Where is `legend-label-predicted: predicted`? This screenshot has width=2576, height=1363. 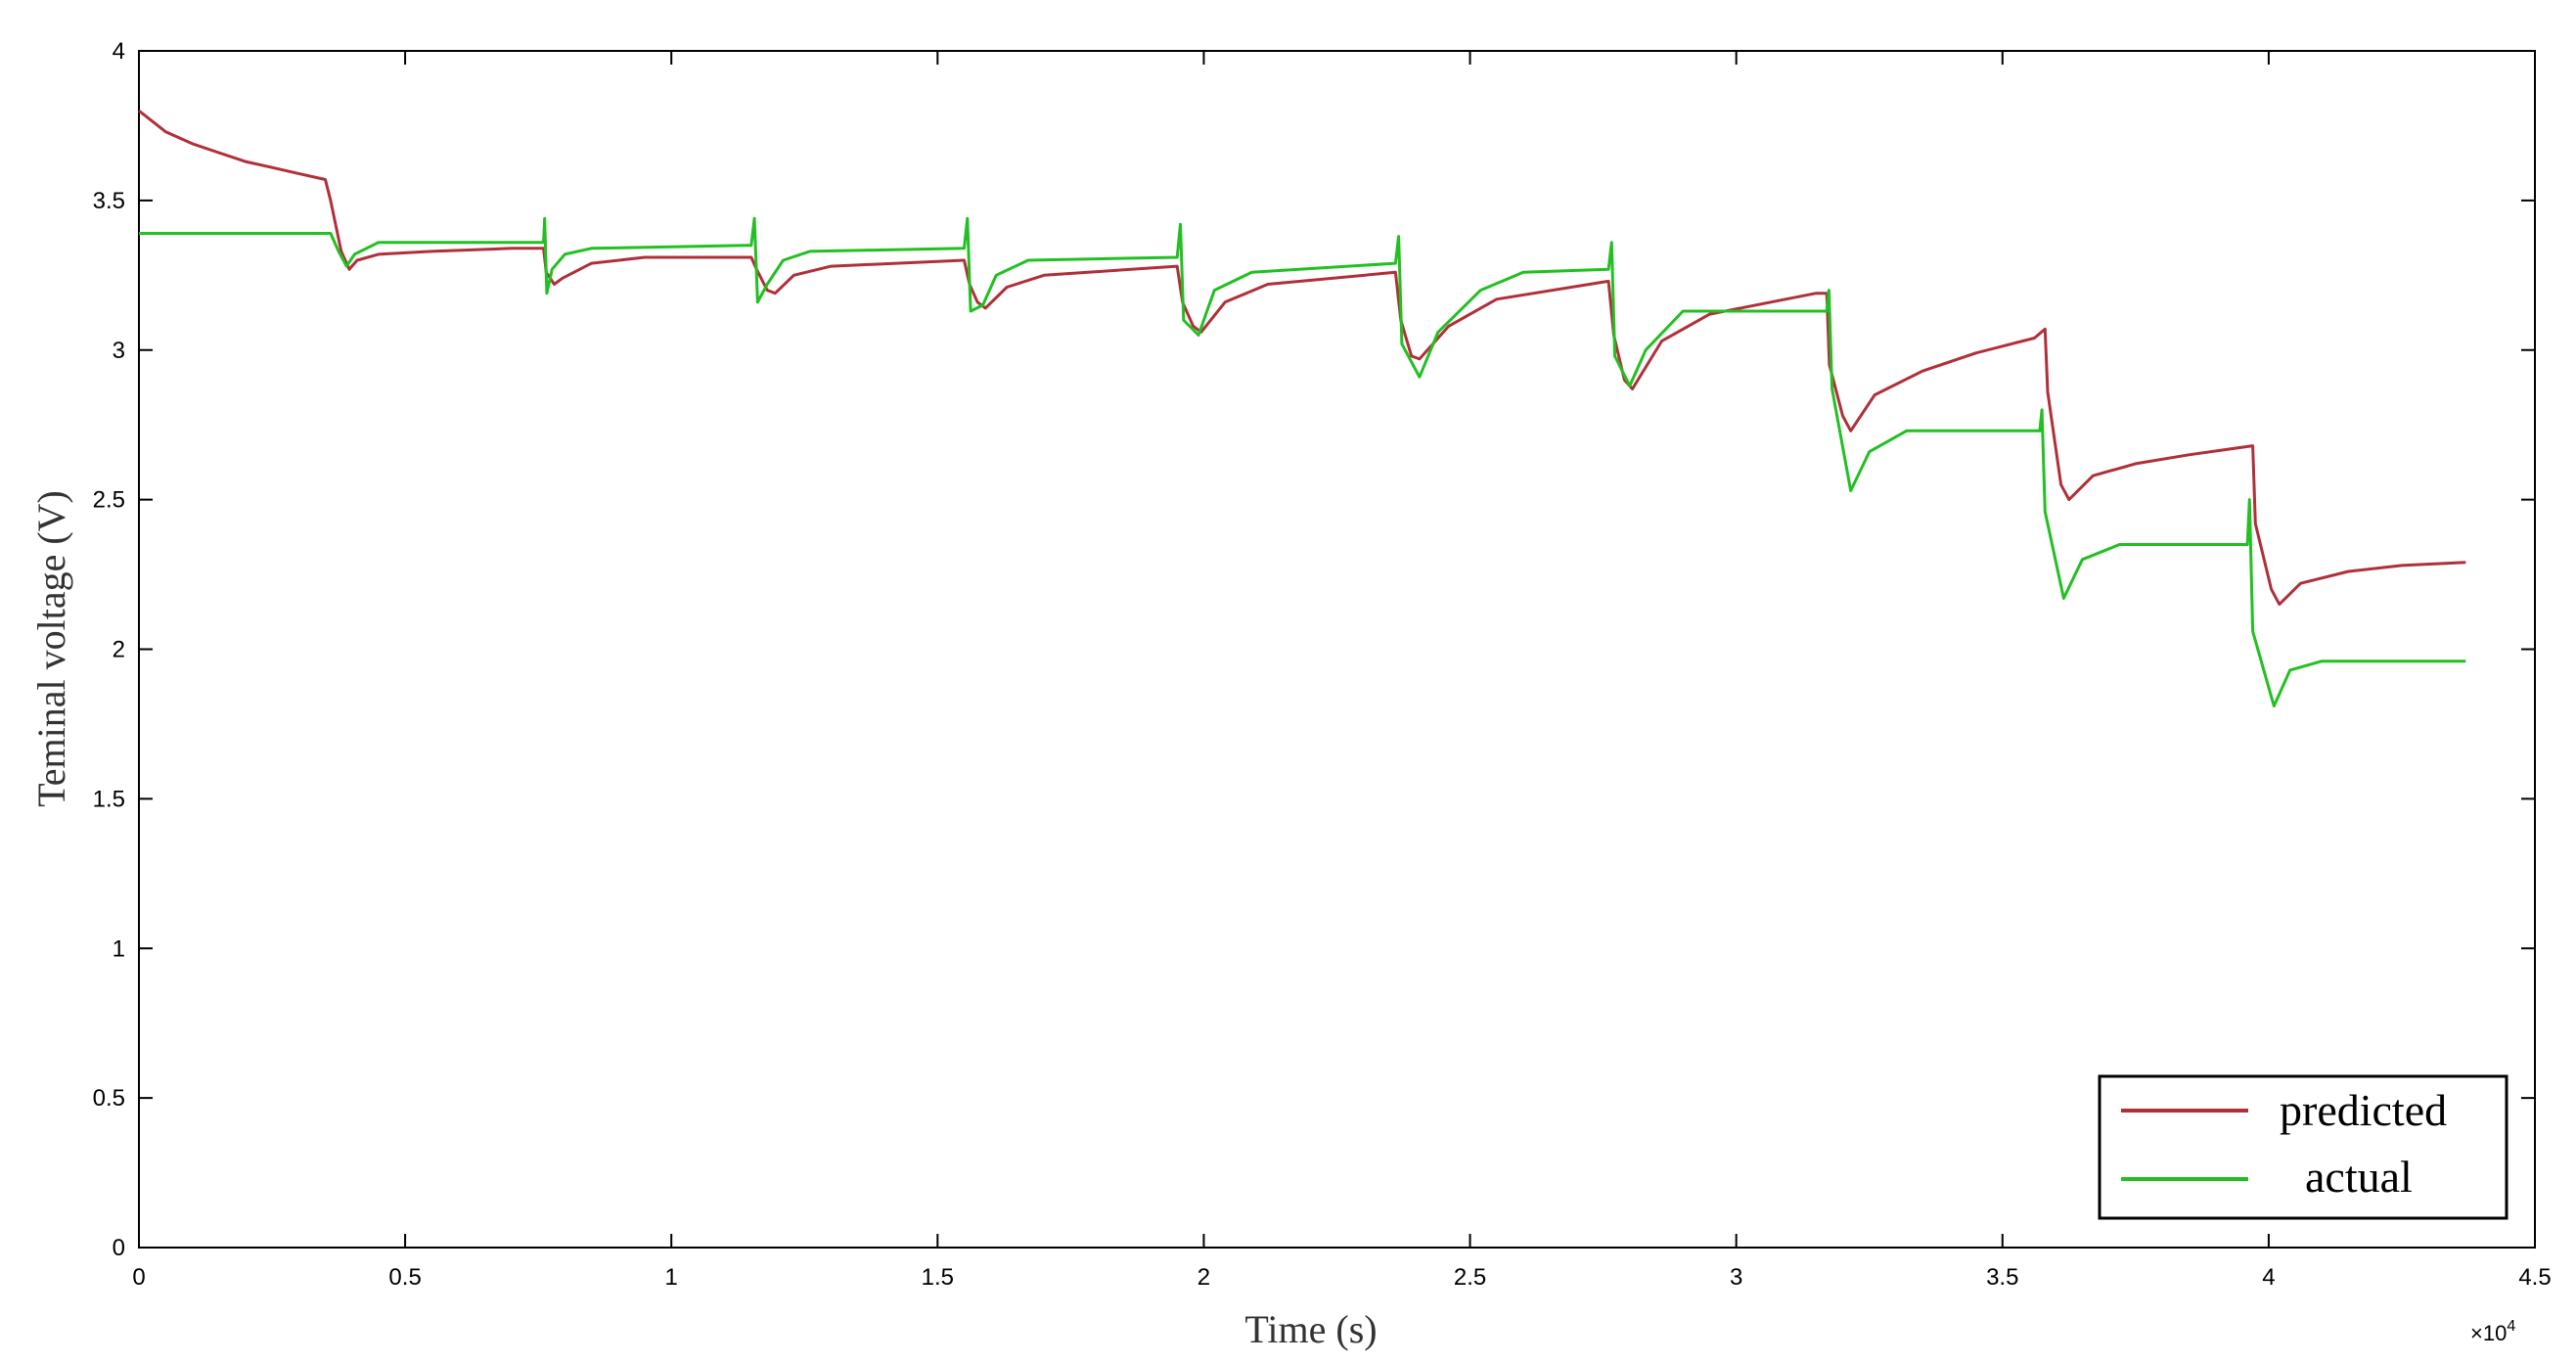 legend-label-predicted: predicted is located at coordinates (2363, 1110).